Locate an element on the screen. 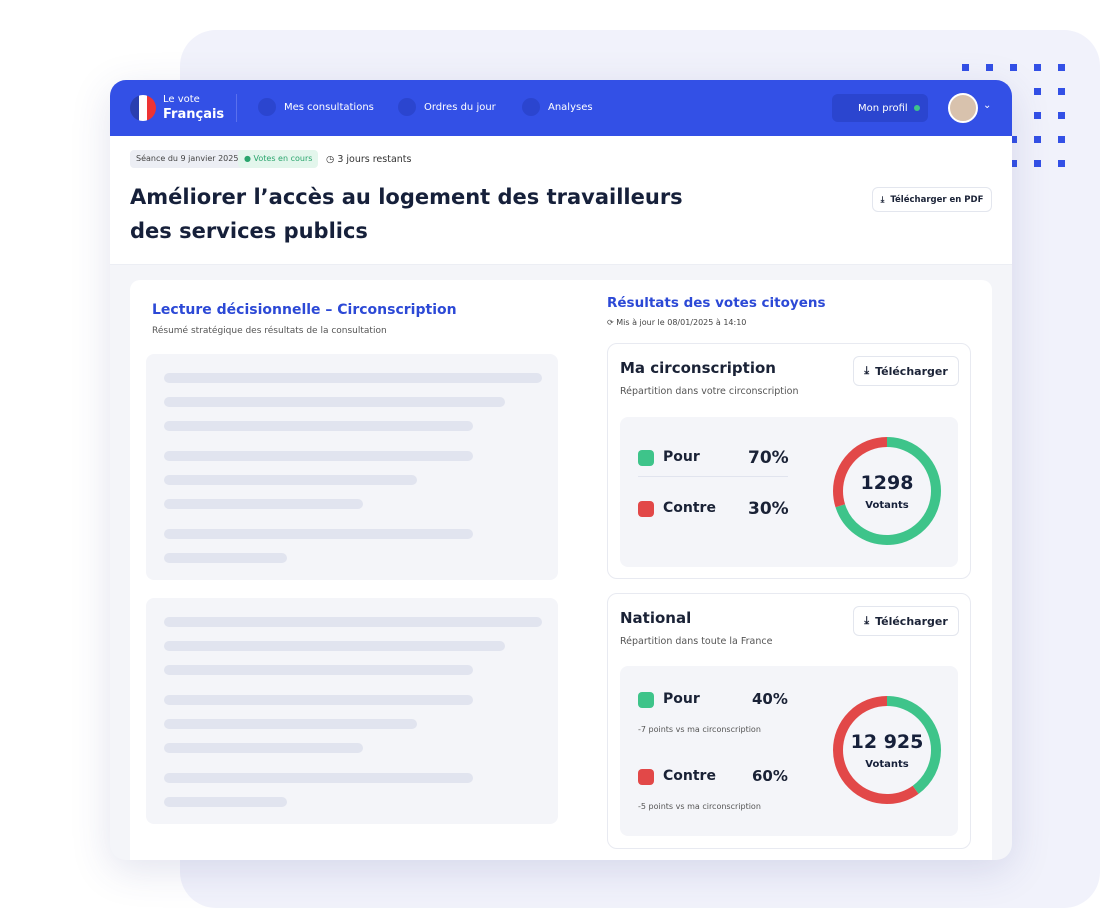 This screenshot has width=1100, height=920. avatar is located at coordinates (963, 108).